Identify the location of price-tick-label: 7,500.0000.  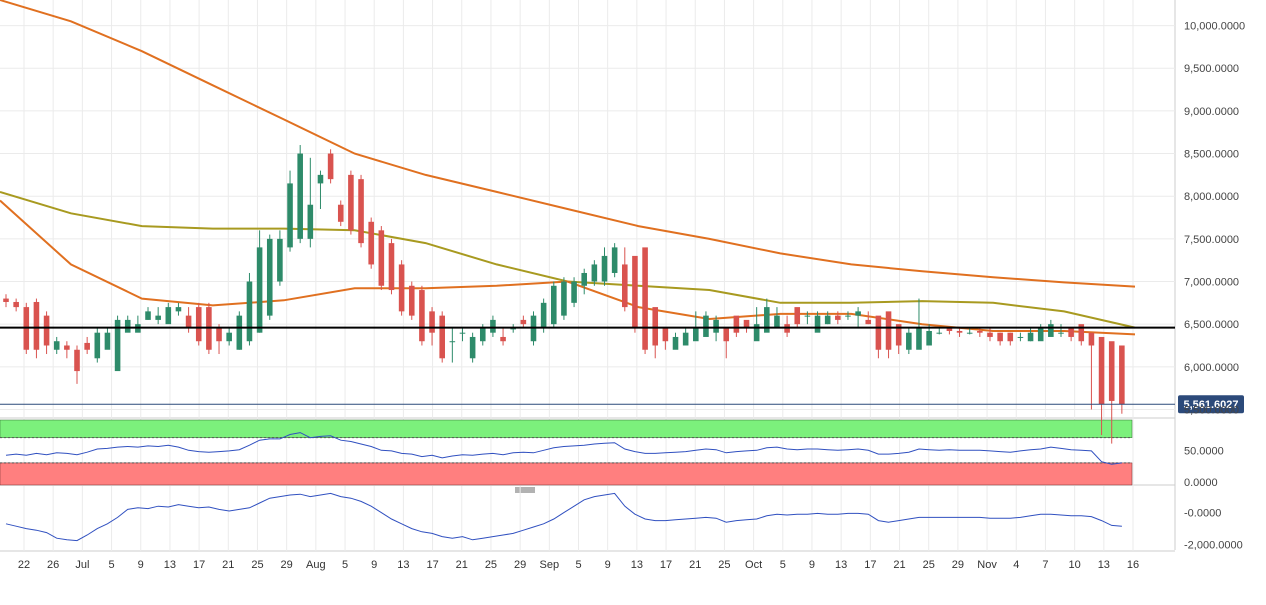
(1211, 240).